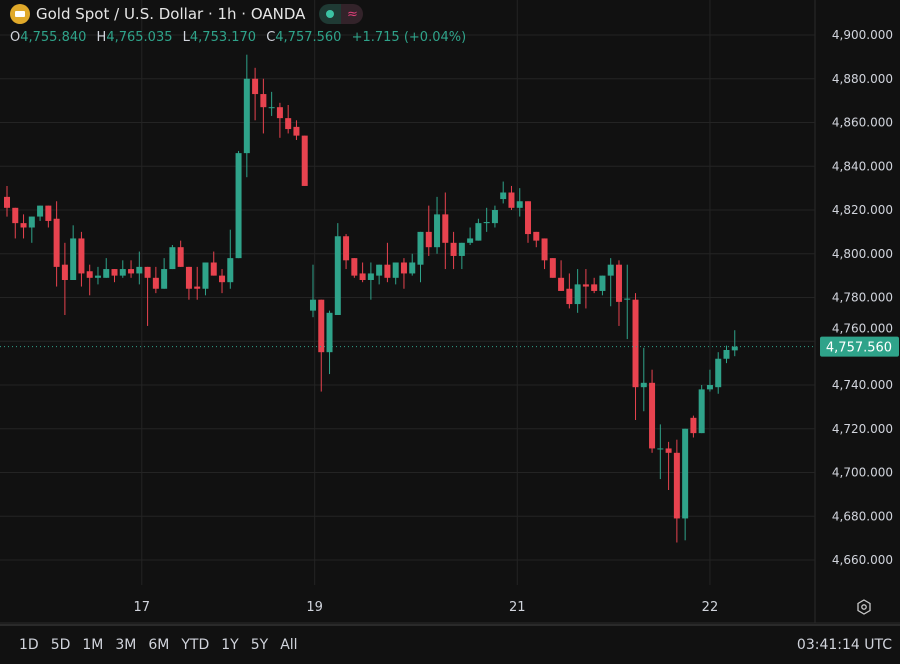  What do you see at coordinates (20, 14) in the screenshot?
I see `gold-bars-icon` at bounding box center [20, 14].